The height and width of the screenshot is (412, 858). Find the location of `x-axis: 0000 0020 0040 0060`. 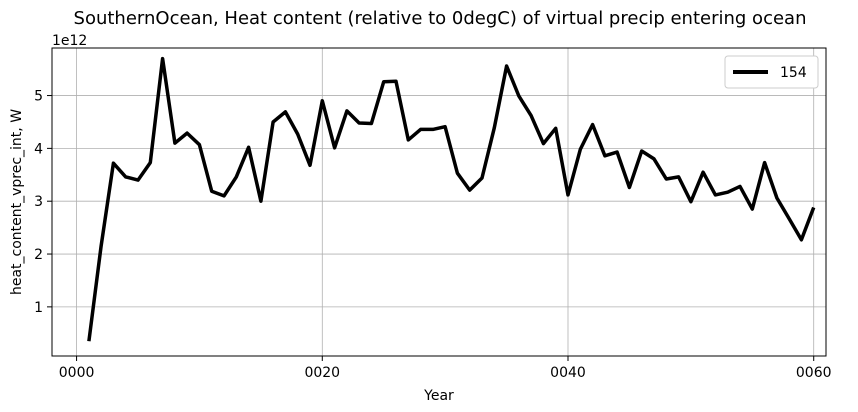

x-axis: 0000 0020 0040 0060 is located at coordinates (445, 368).